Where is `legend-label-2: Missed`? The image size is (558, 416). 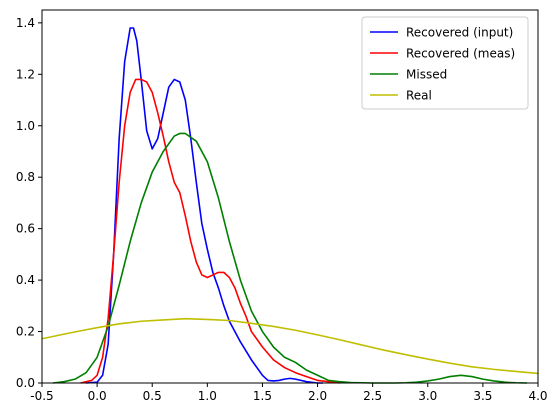 legend-label-2: Missed is located at coordinates (426, 75).